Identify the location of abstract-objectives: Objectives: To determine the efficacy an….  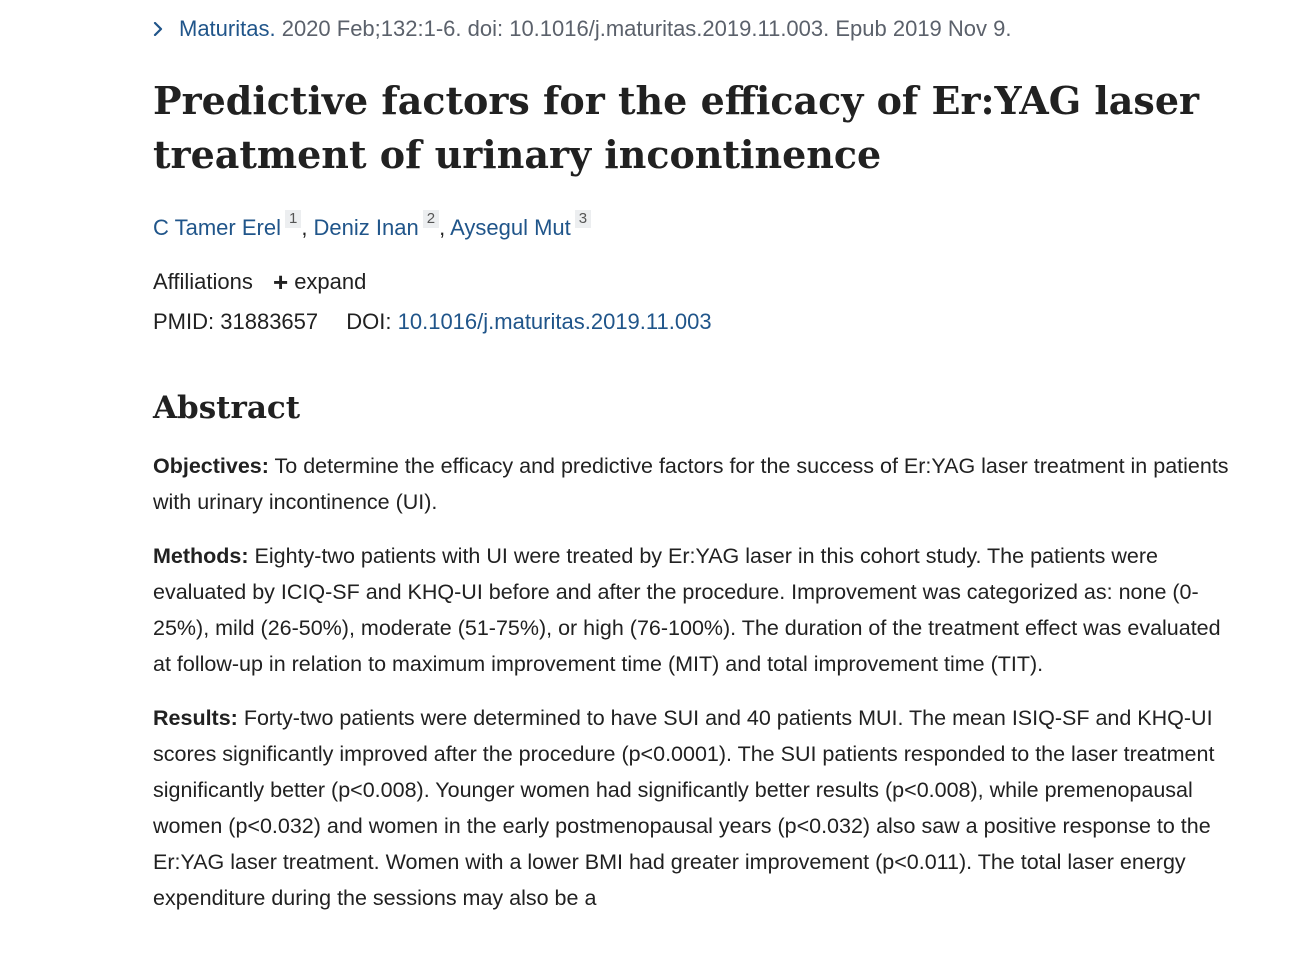
(698, 484).